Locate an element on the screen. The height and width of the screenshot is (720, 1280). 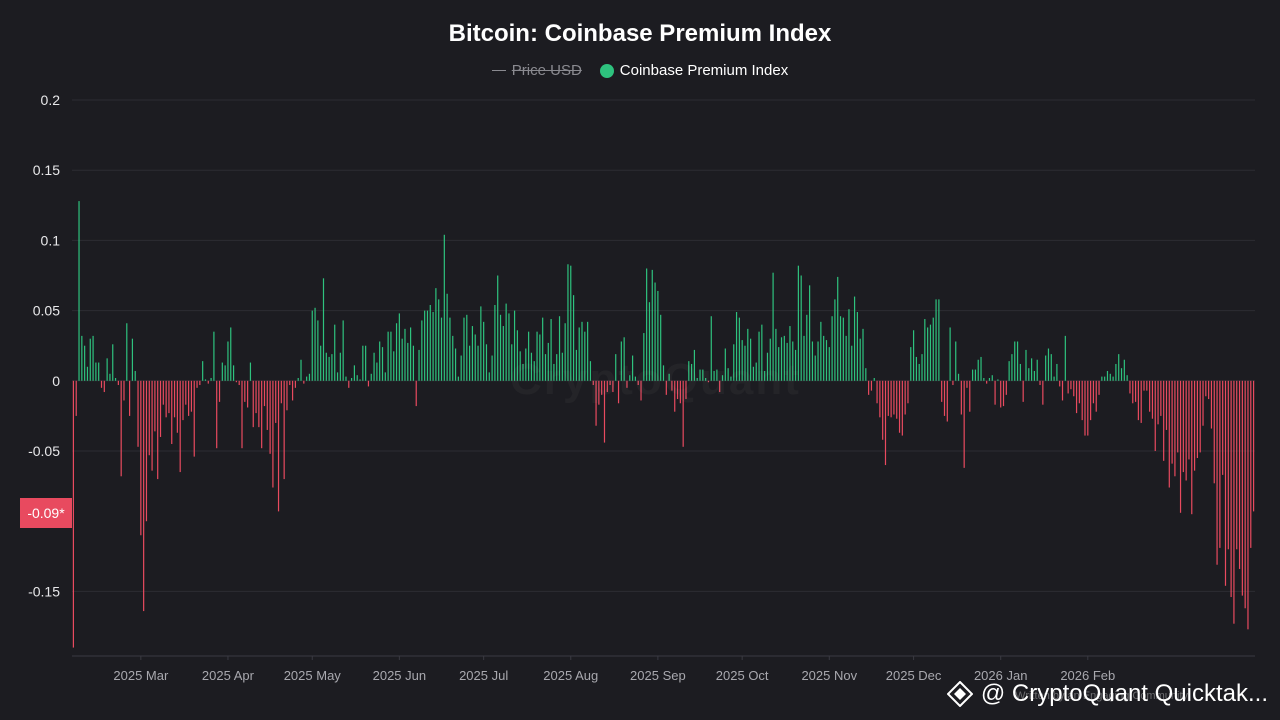
x-tick-label: 2025 Nov is located at coordinates (829, 675).